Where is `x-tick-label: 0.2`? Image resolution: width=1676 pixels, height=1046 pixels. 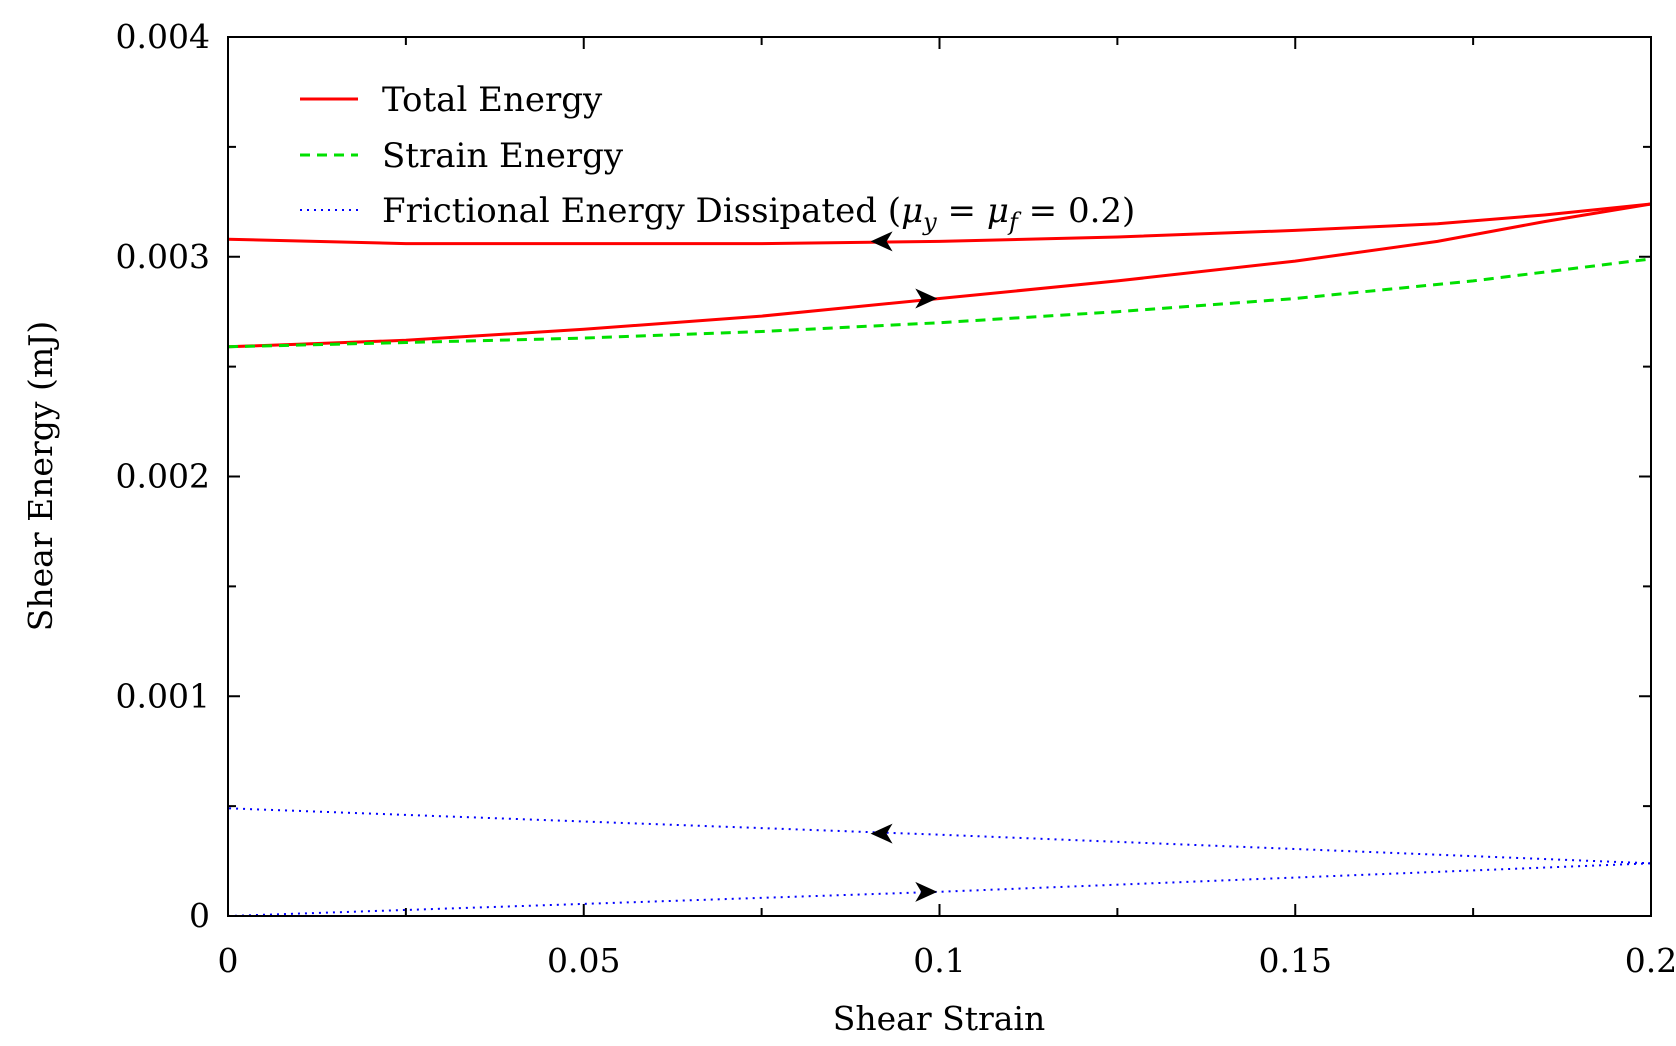 x-tick-label: 0.2 is located at coordinates (1650, 960).